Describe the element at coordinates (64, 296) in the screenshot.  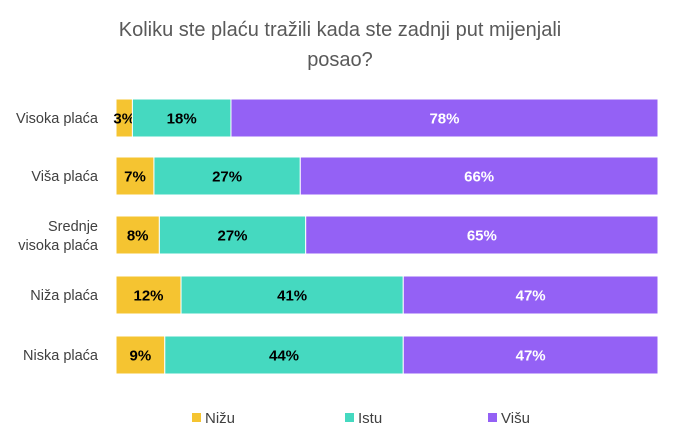
I see `category-label: Niža plaća` at that location.